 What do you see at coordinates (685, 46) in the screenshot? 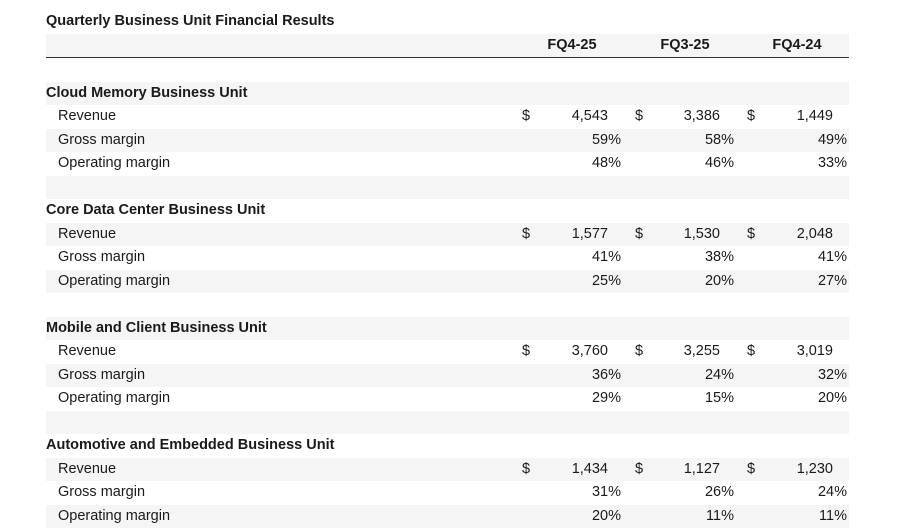
I see `column-header: FQ3-25` at bounding box center [685, 46].